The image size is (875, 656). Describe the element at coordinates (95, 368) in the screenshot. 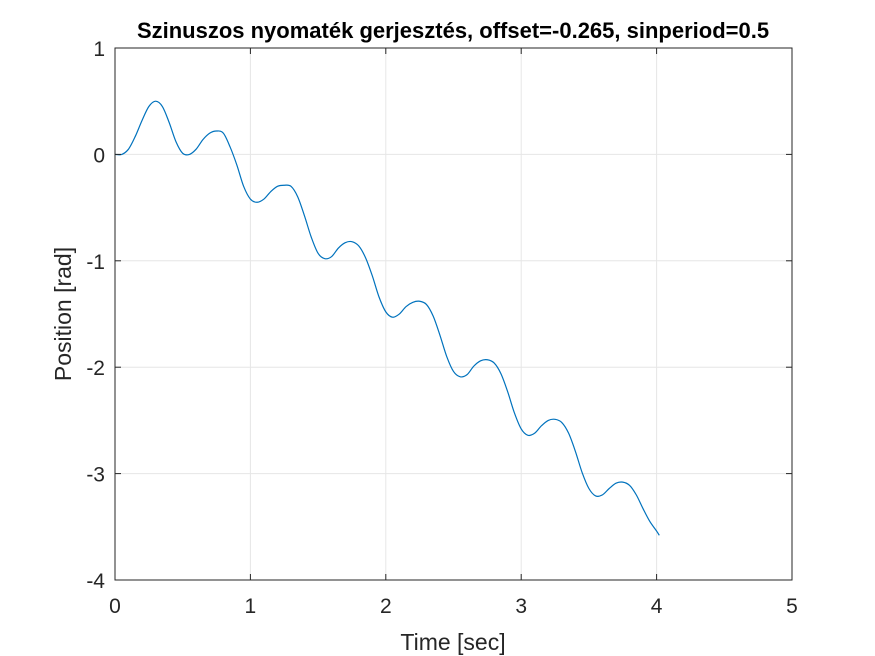

I see `y-tick-label: -2` at that location.